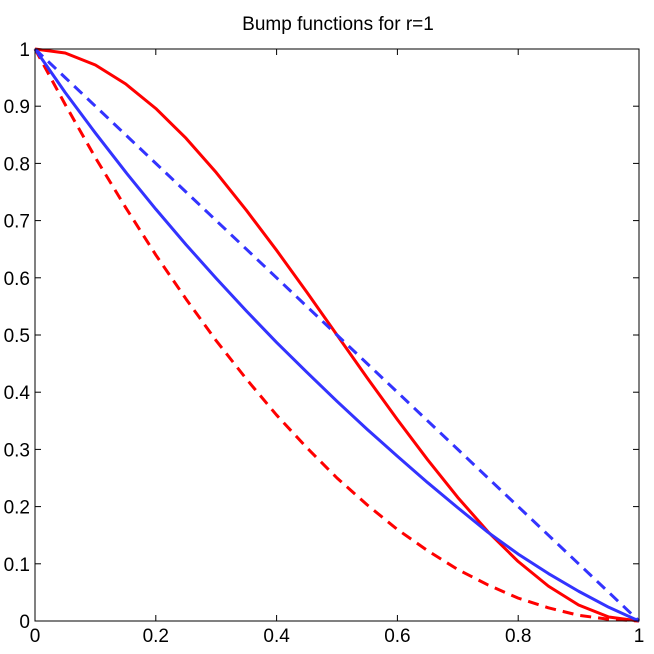 The width and height of the screenshot is (654, 654). What do you see at coordinates (24, 50) in the screenshot?
I see `y-tick-label: 1` at bounding box center [24, 50].